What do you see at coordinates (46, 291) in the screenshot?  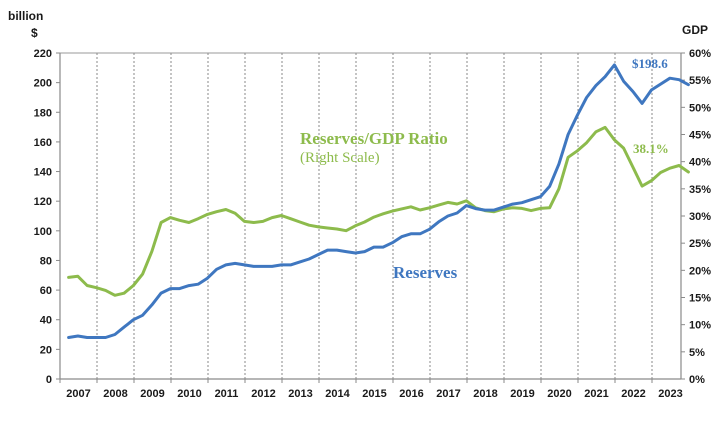 I see `left-tick-label: 60` at bounding box center [46, 291].